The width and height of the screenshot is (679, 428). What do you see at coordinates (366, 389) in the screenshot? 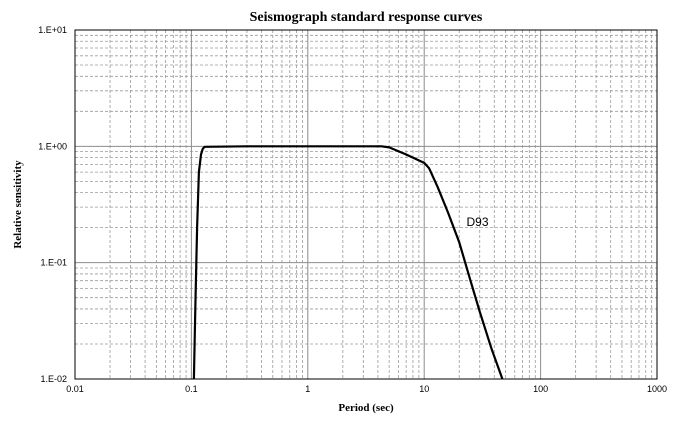
I see `x-axis-ticks: 0.01 0.1 1 10 100 1000` at bounding box center [366, 389].